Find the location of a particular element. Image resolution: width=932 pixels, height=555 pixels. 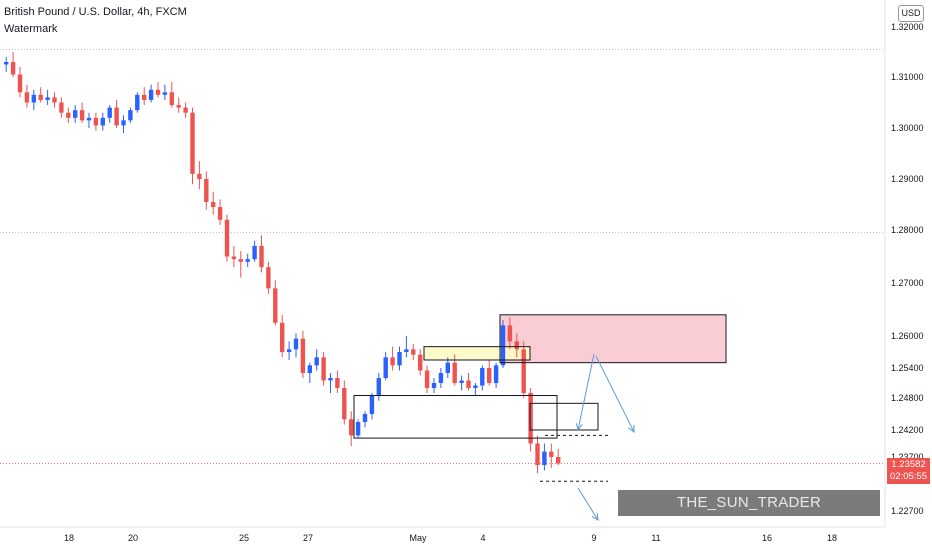

projection-arrow-2-head is located at coordinates (631, 429).